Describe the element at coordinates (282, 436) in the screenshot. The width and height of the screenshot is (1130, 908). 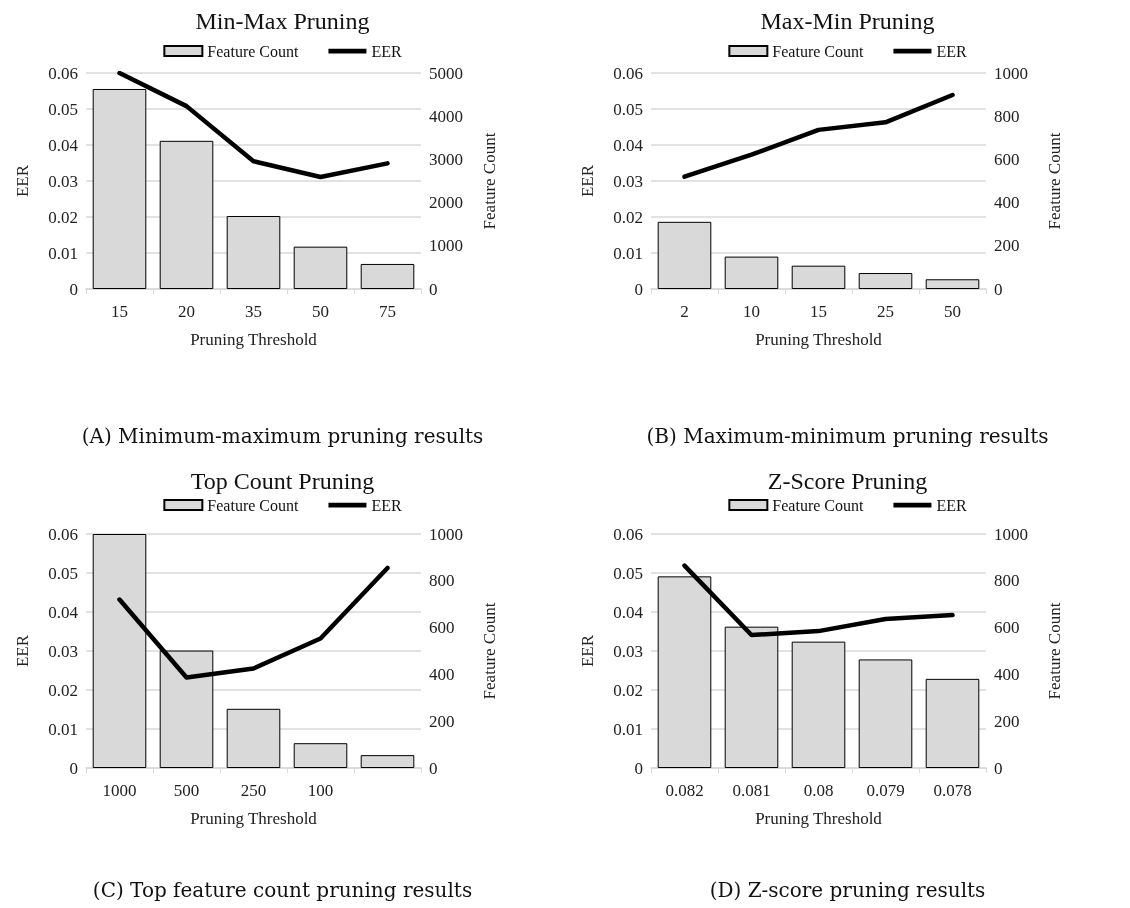
I see `text: (A) Minimum-maximum pruning results` at that location.